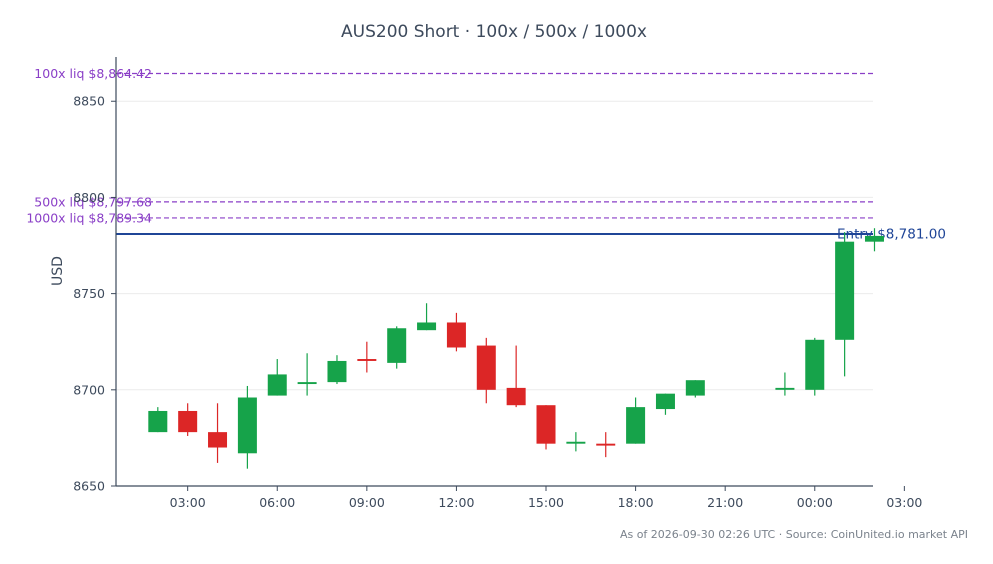  Describe the element at coordinates (89, 217) in the screenshot. I see `liquidation-label: 1000x liq $8,789.34` at that location.